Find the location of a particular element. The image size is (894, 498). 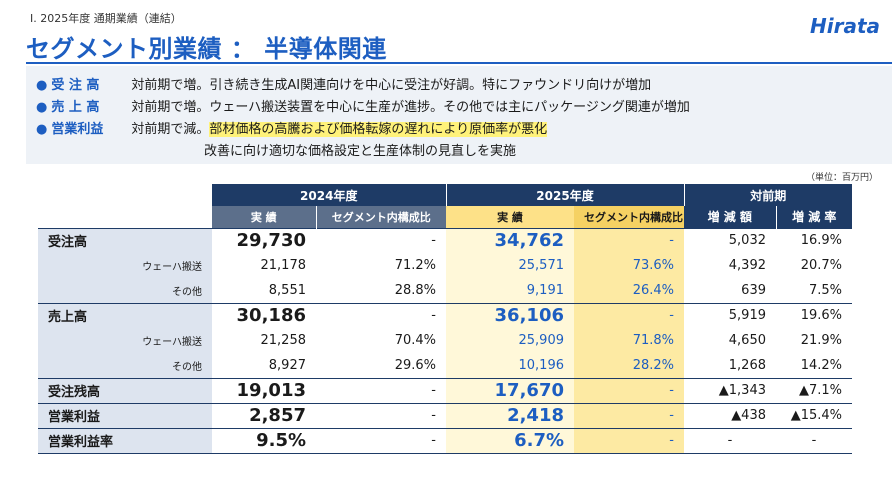

summary-op-profit-line2: 改善に向け適切な価格設定と生産体制の見直しを実施 is located at coordinates (360, 151).